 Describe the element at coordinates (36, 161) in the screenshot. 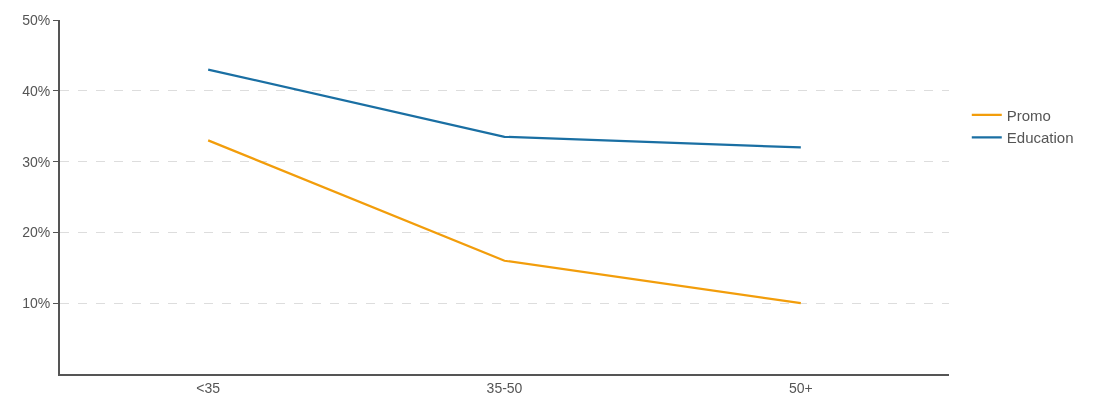

I see `y-tick-label: 30%` at that location.